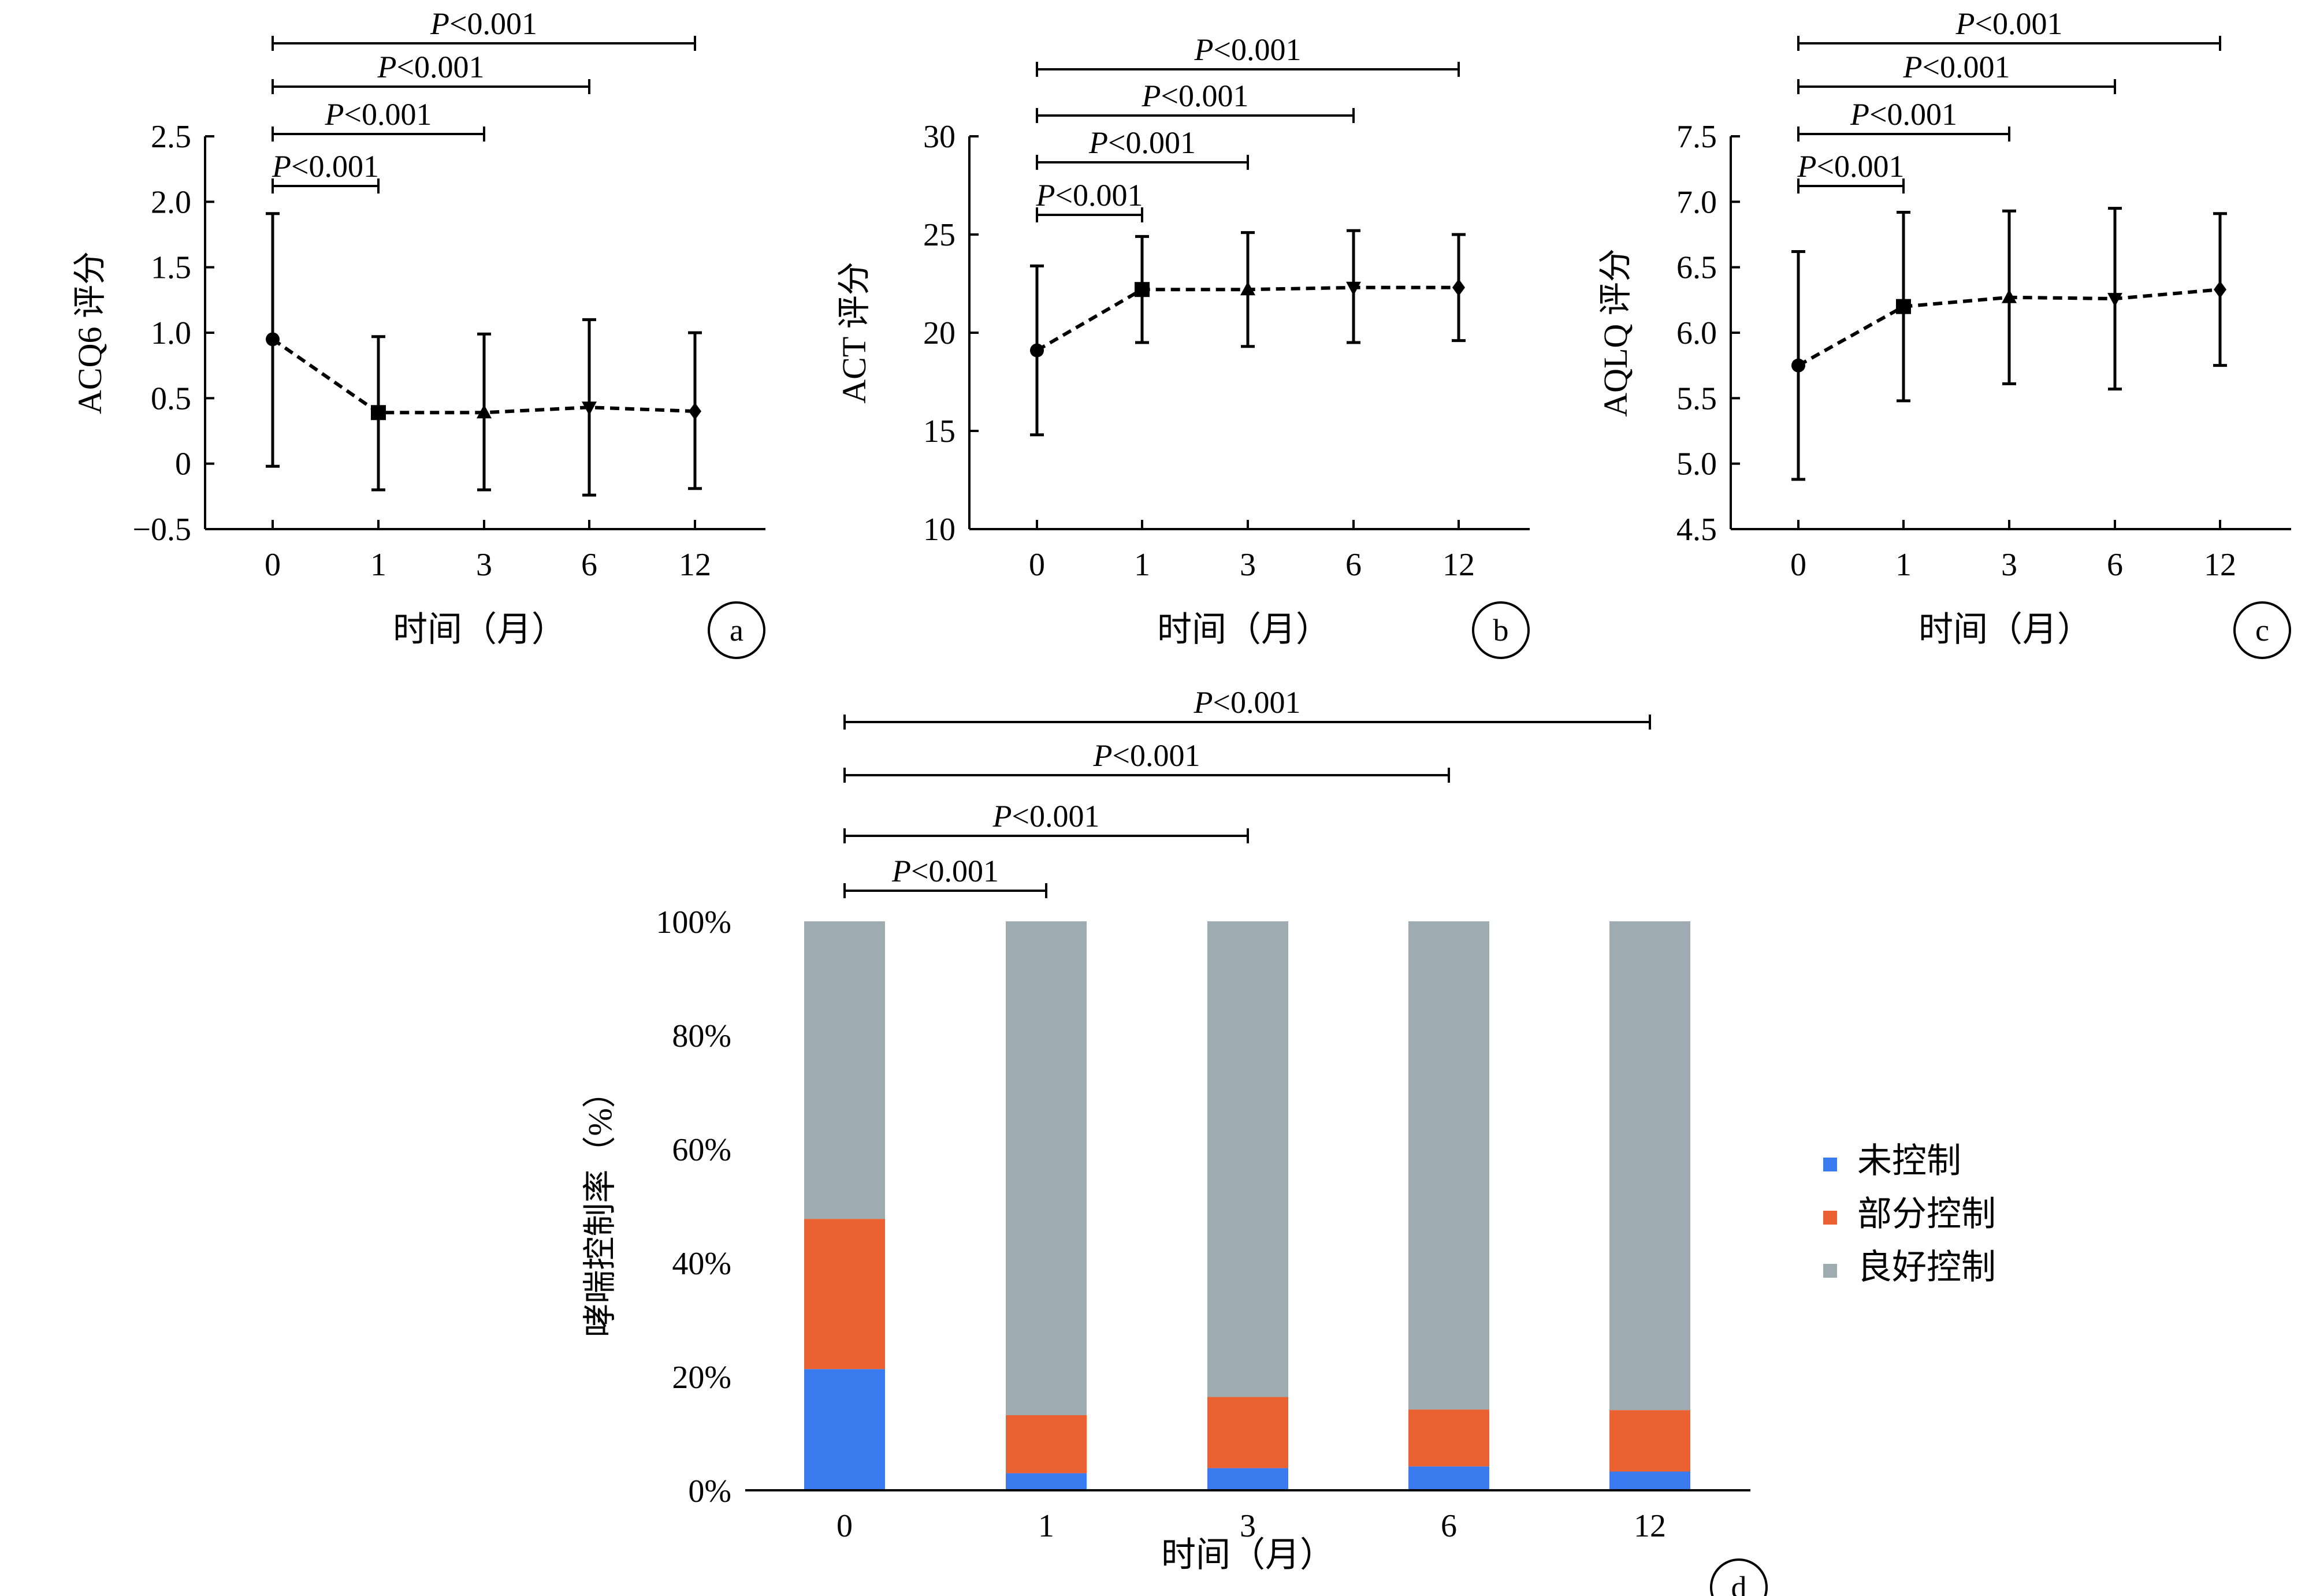 The image size is (2320, 1596). I want to click on y-tick-label: 60%, so click(701, 1150).